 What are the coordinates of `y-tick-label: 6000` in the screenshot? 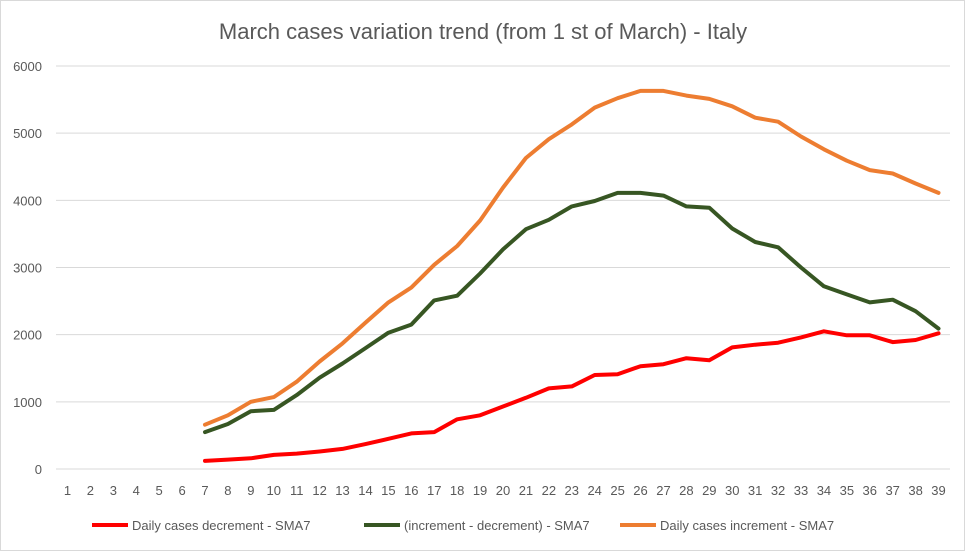 It's located at (27, 66).